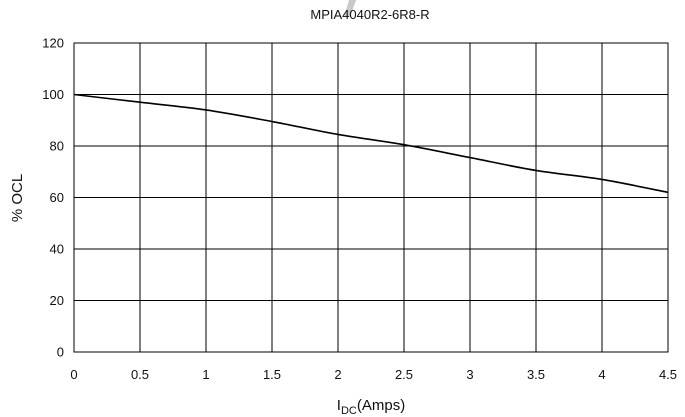 The image size is (685, 417). Describe the element at coordinates (369, 14) in the screenshot. I see `chart-title: MPIA4040R2-6R8-R` at that location.